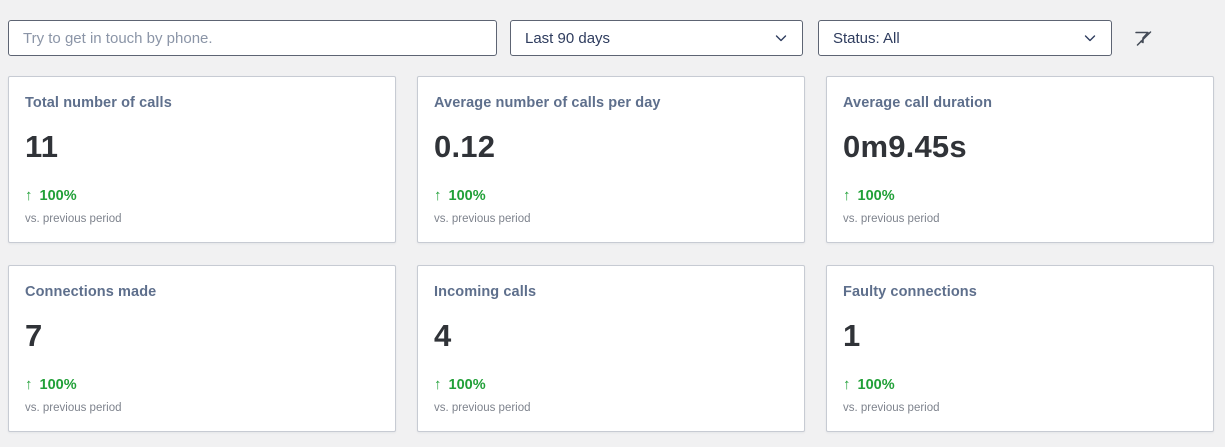 The image size is (1225, 447). I want to click on filter-off-icon, so click(1143, 38).